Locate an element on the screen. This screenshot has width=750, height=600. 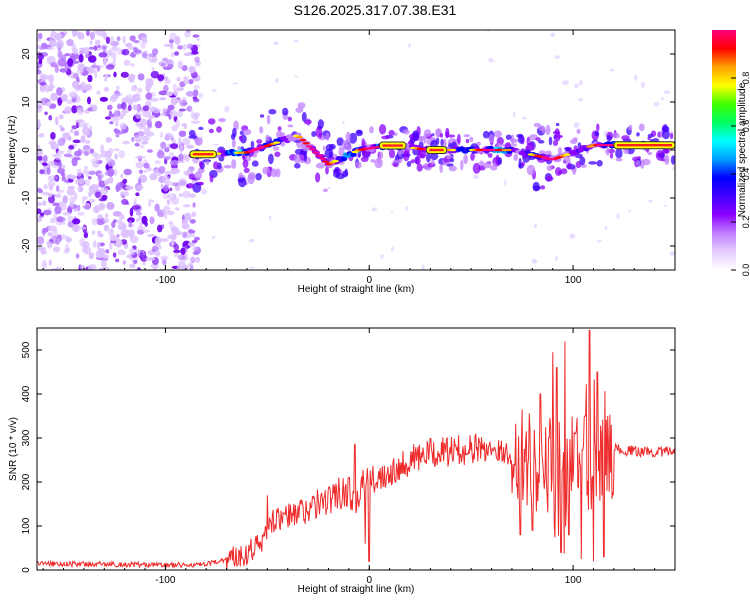
colorbar-tick-label: 0.4 is located at coordinates (745, 174).